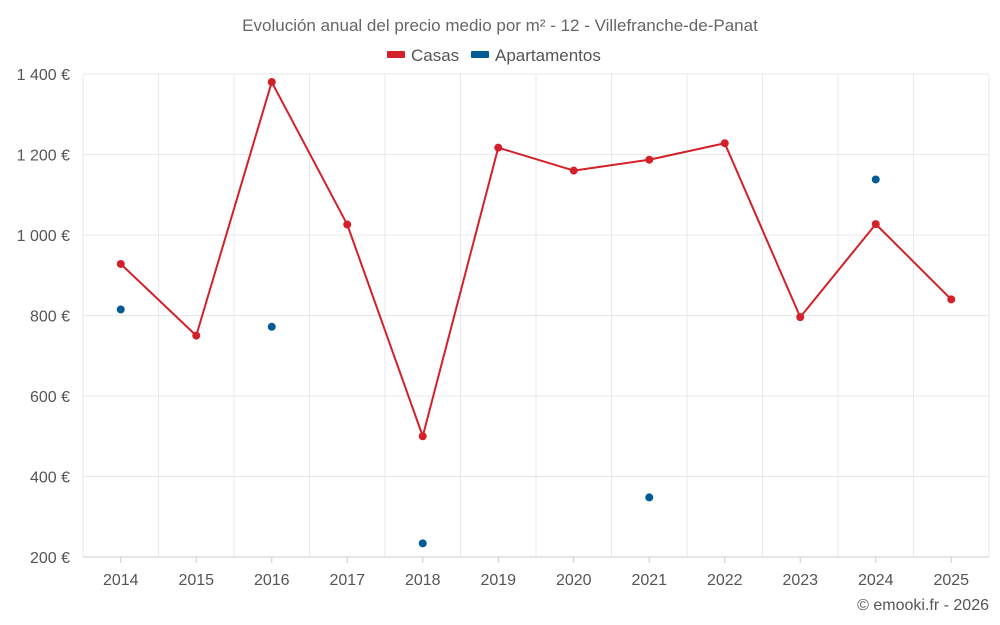 This screenshot has width=1000, height=625. Describe the element at coordinates (43, 75) in the screenshot. I see `y-tick-label: 1 400 €` at that location.